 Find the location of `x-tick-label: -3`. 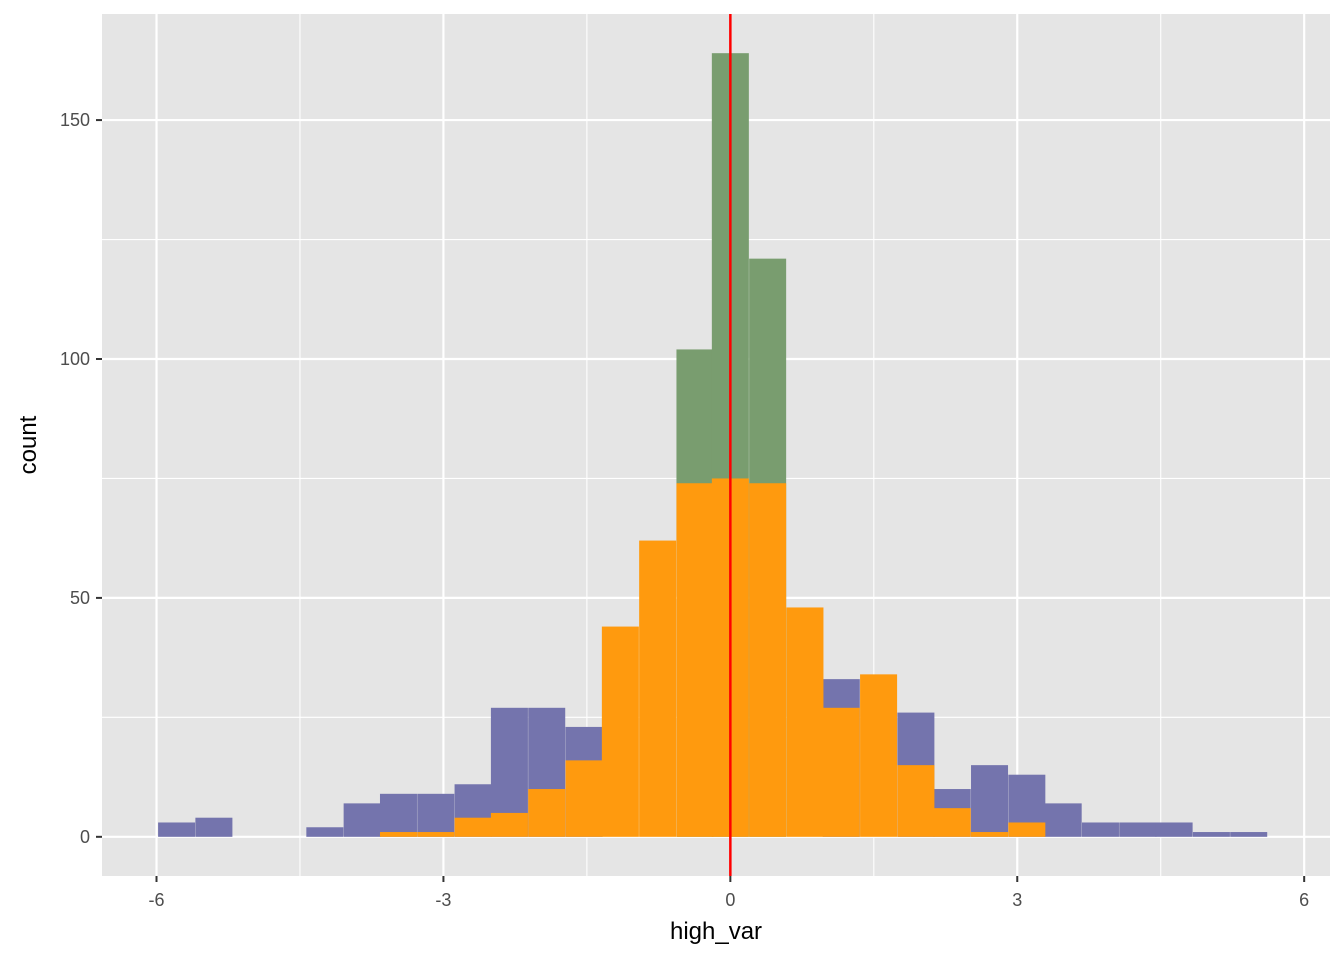

x-tick-label: -3 is located at coordinates (443, 900).